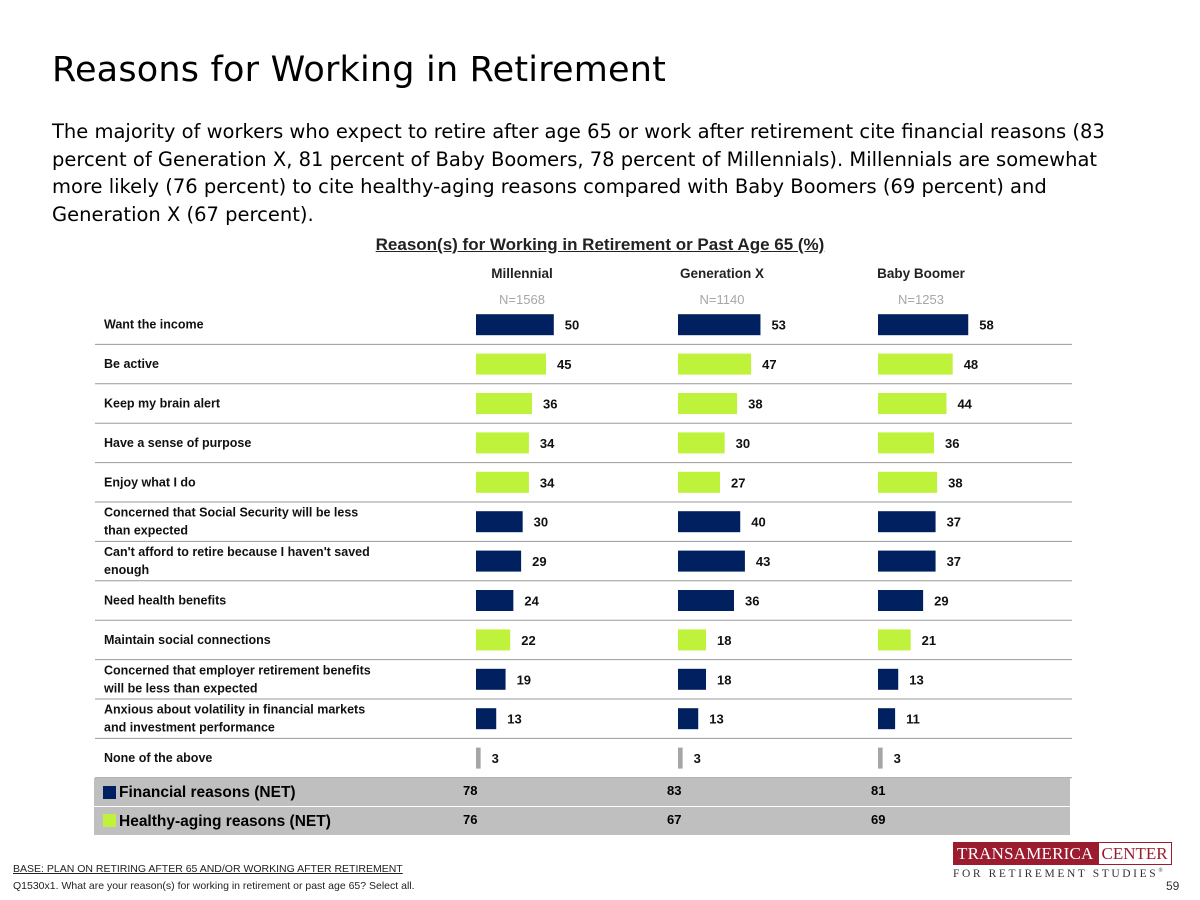 This screenshot has width=1200, height=900. Describe the element at coordinates (986, 325) in the screenshot. I see `bar-value-label: 58` at that location.